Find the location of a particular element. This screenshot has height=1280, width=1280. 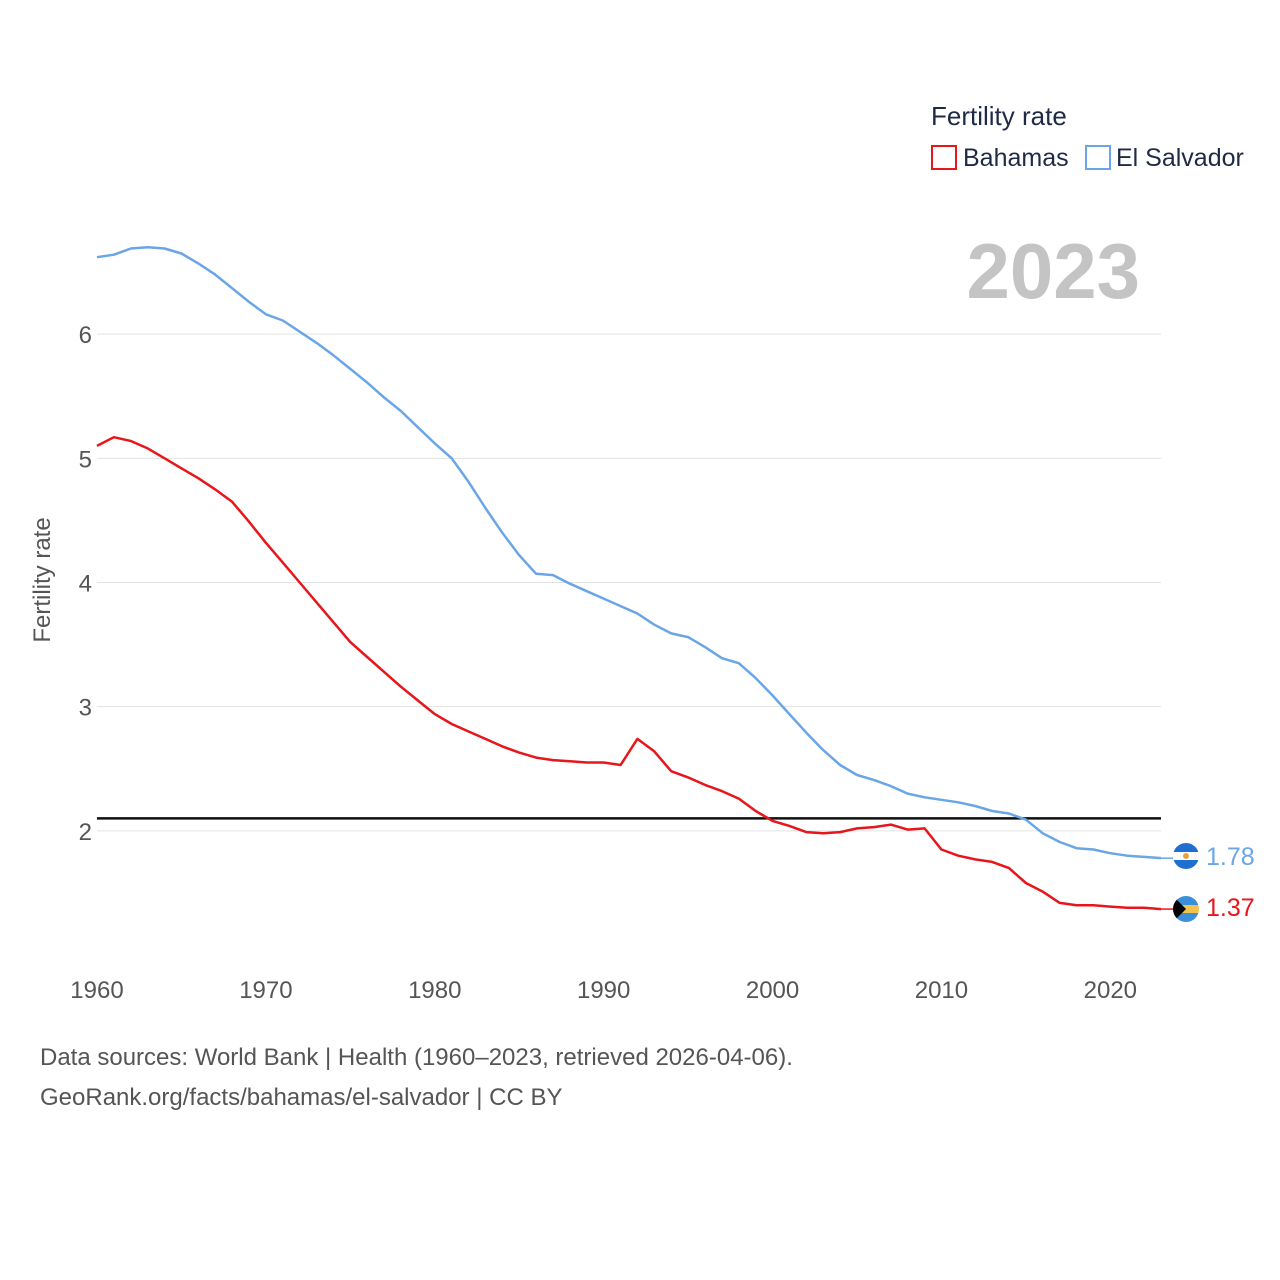

legend-label-bahamas: Bahamas is located at coordinates (1016, 158).